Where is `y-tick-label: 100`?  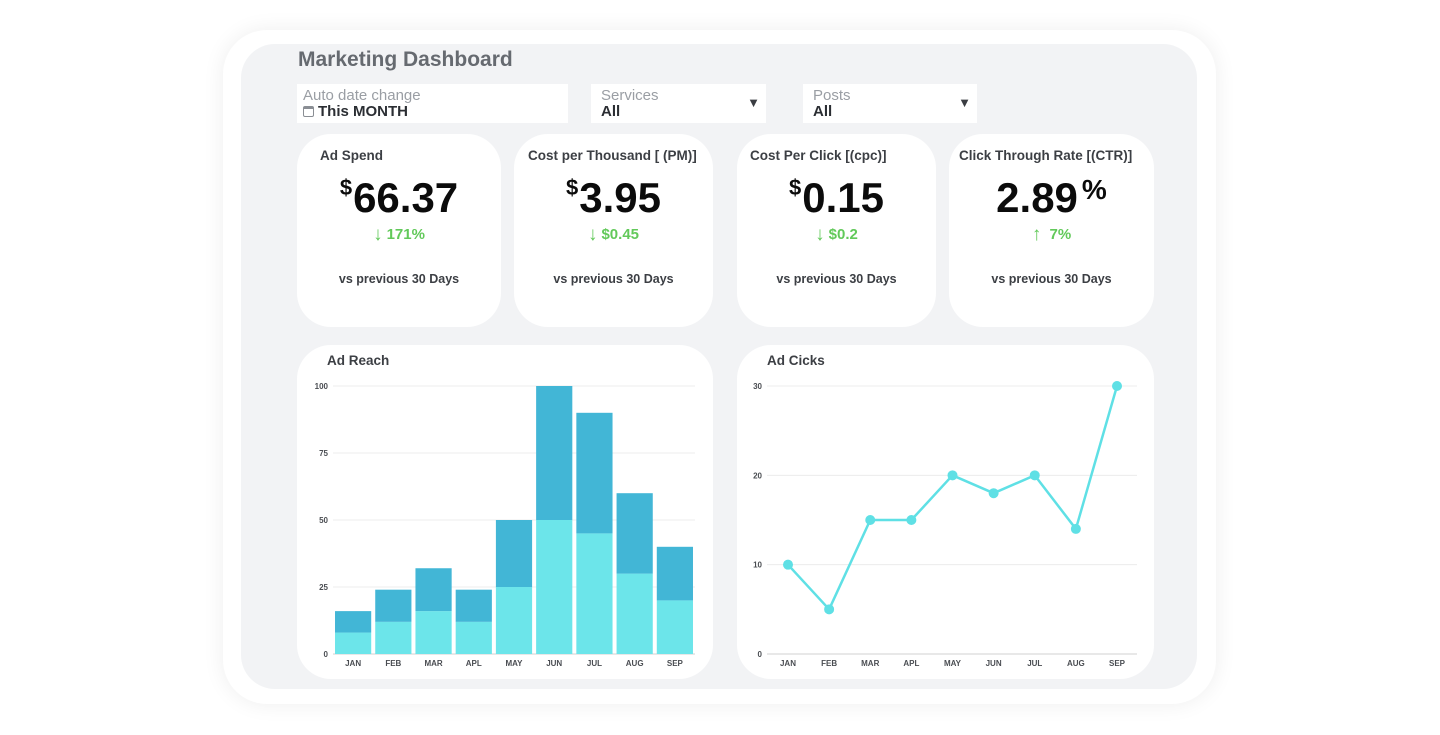 y-tick-label: 100 is located at coordinates (322, 386).